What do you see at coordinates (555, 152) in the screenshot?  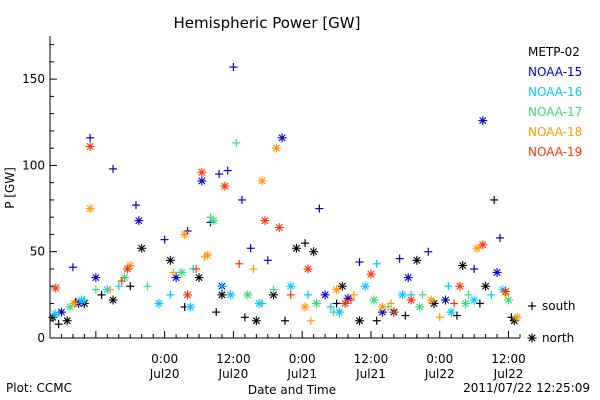 I see `legend-noaa-19: NOAA-19` at bounding box center [555, 152].